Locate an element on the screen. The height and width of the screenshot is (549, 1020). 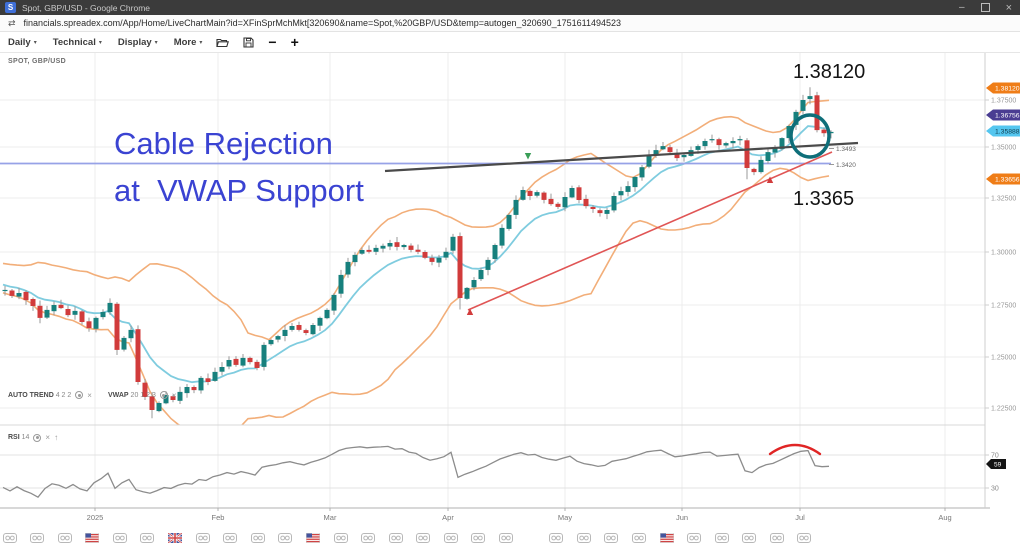
menu-daily-label: Daily is located at coordinates (19, 42).